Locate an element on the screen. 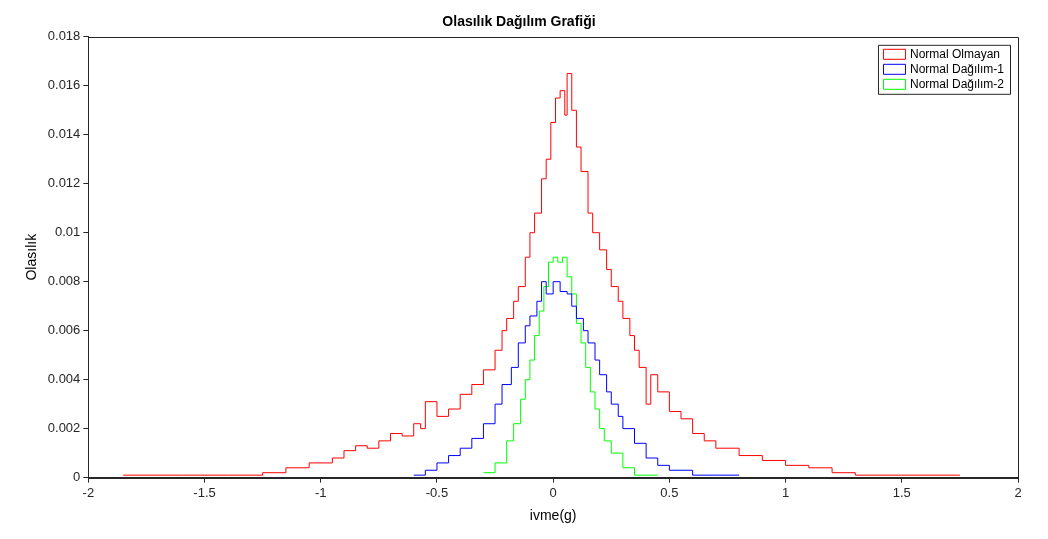 The image size is (1048, 539). x-tick-label: 2 is located at coordinates (1018, 492).